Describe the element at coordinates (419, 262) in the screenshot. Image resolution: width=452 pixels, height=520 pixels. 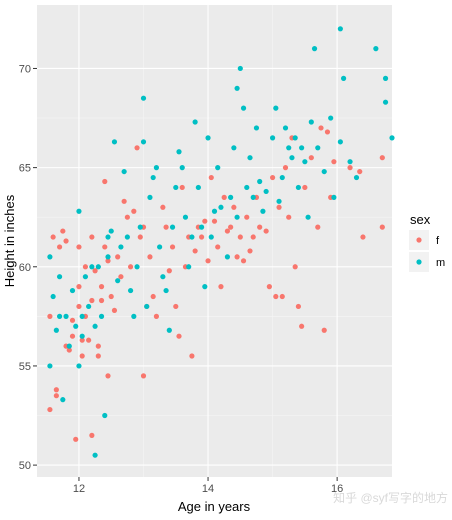
I see `legend-dot-m` at that location.